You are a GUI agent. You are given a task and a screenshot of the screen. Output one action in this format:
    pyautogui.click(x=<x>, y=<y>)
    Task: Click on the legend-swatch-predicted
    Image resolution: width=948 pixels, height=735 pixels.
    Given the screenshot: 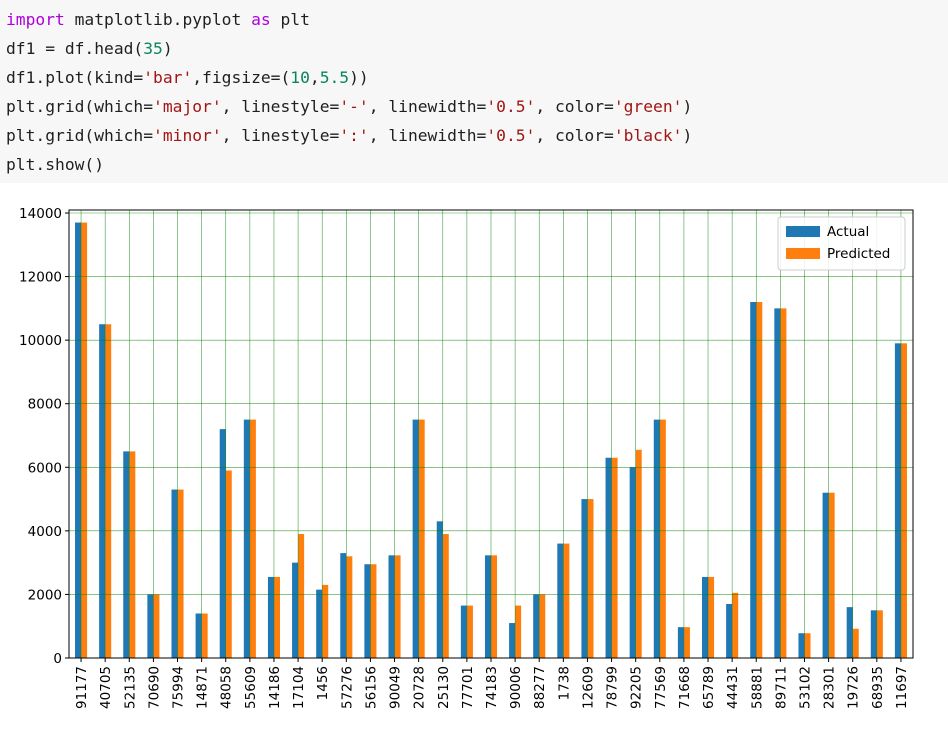 What is the action you would take?
    pyautogui.click(x=803, y=253)
    